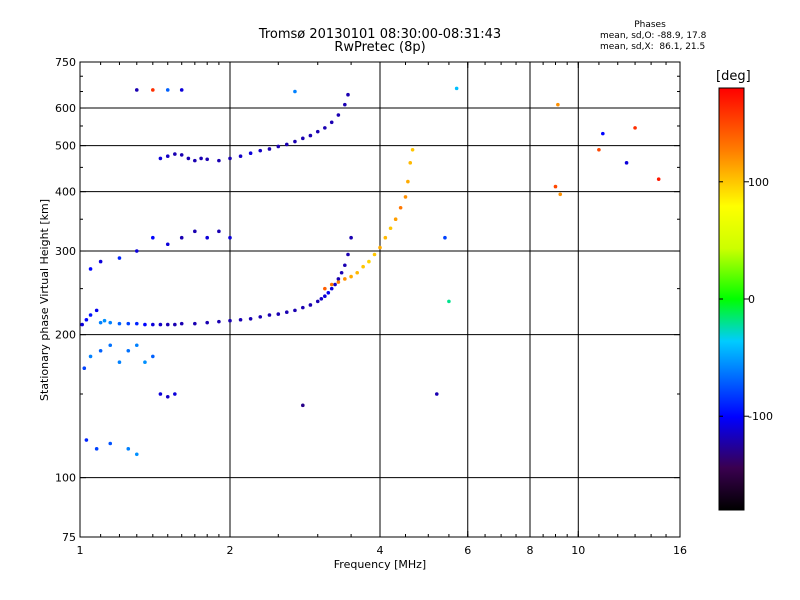 This screenshot has height=600, width=800. Describe the element at coordinates (65, 335) in the screenshot. I see `y-tick-label: 200` at that location.